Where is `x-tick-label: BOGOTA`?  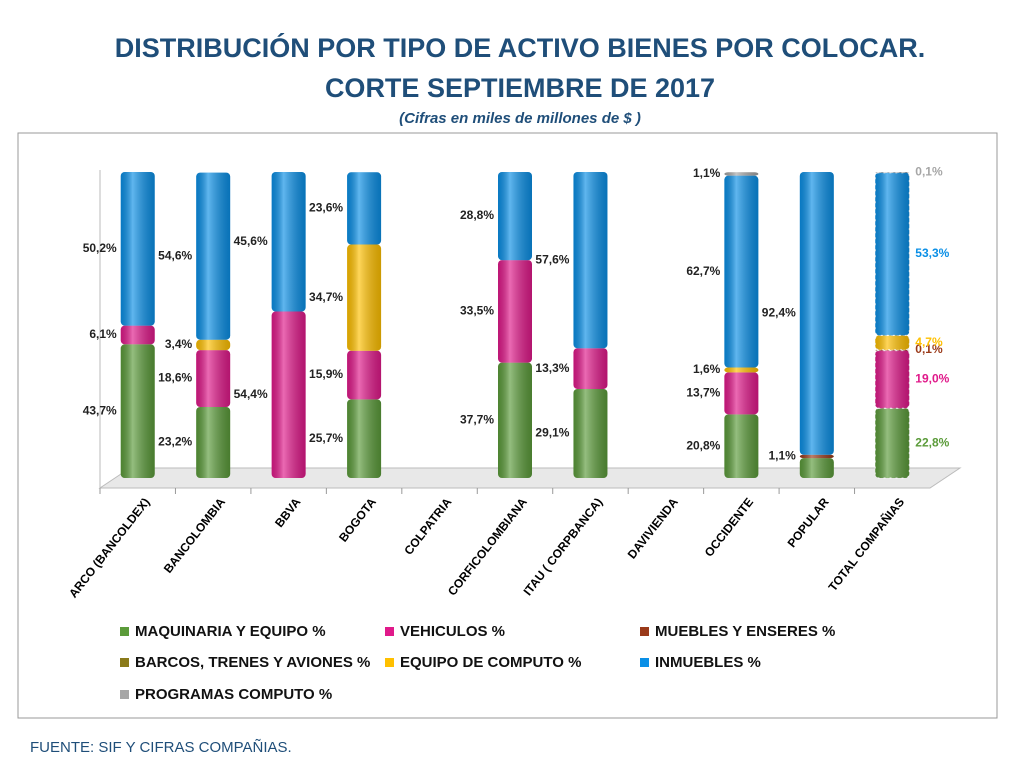
x-tick-label: BOGOTA is located at coordinates (357, 520).